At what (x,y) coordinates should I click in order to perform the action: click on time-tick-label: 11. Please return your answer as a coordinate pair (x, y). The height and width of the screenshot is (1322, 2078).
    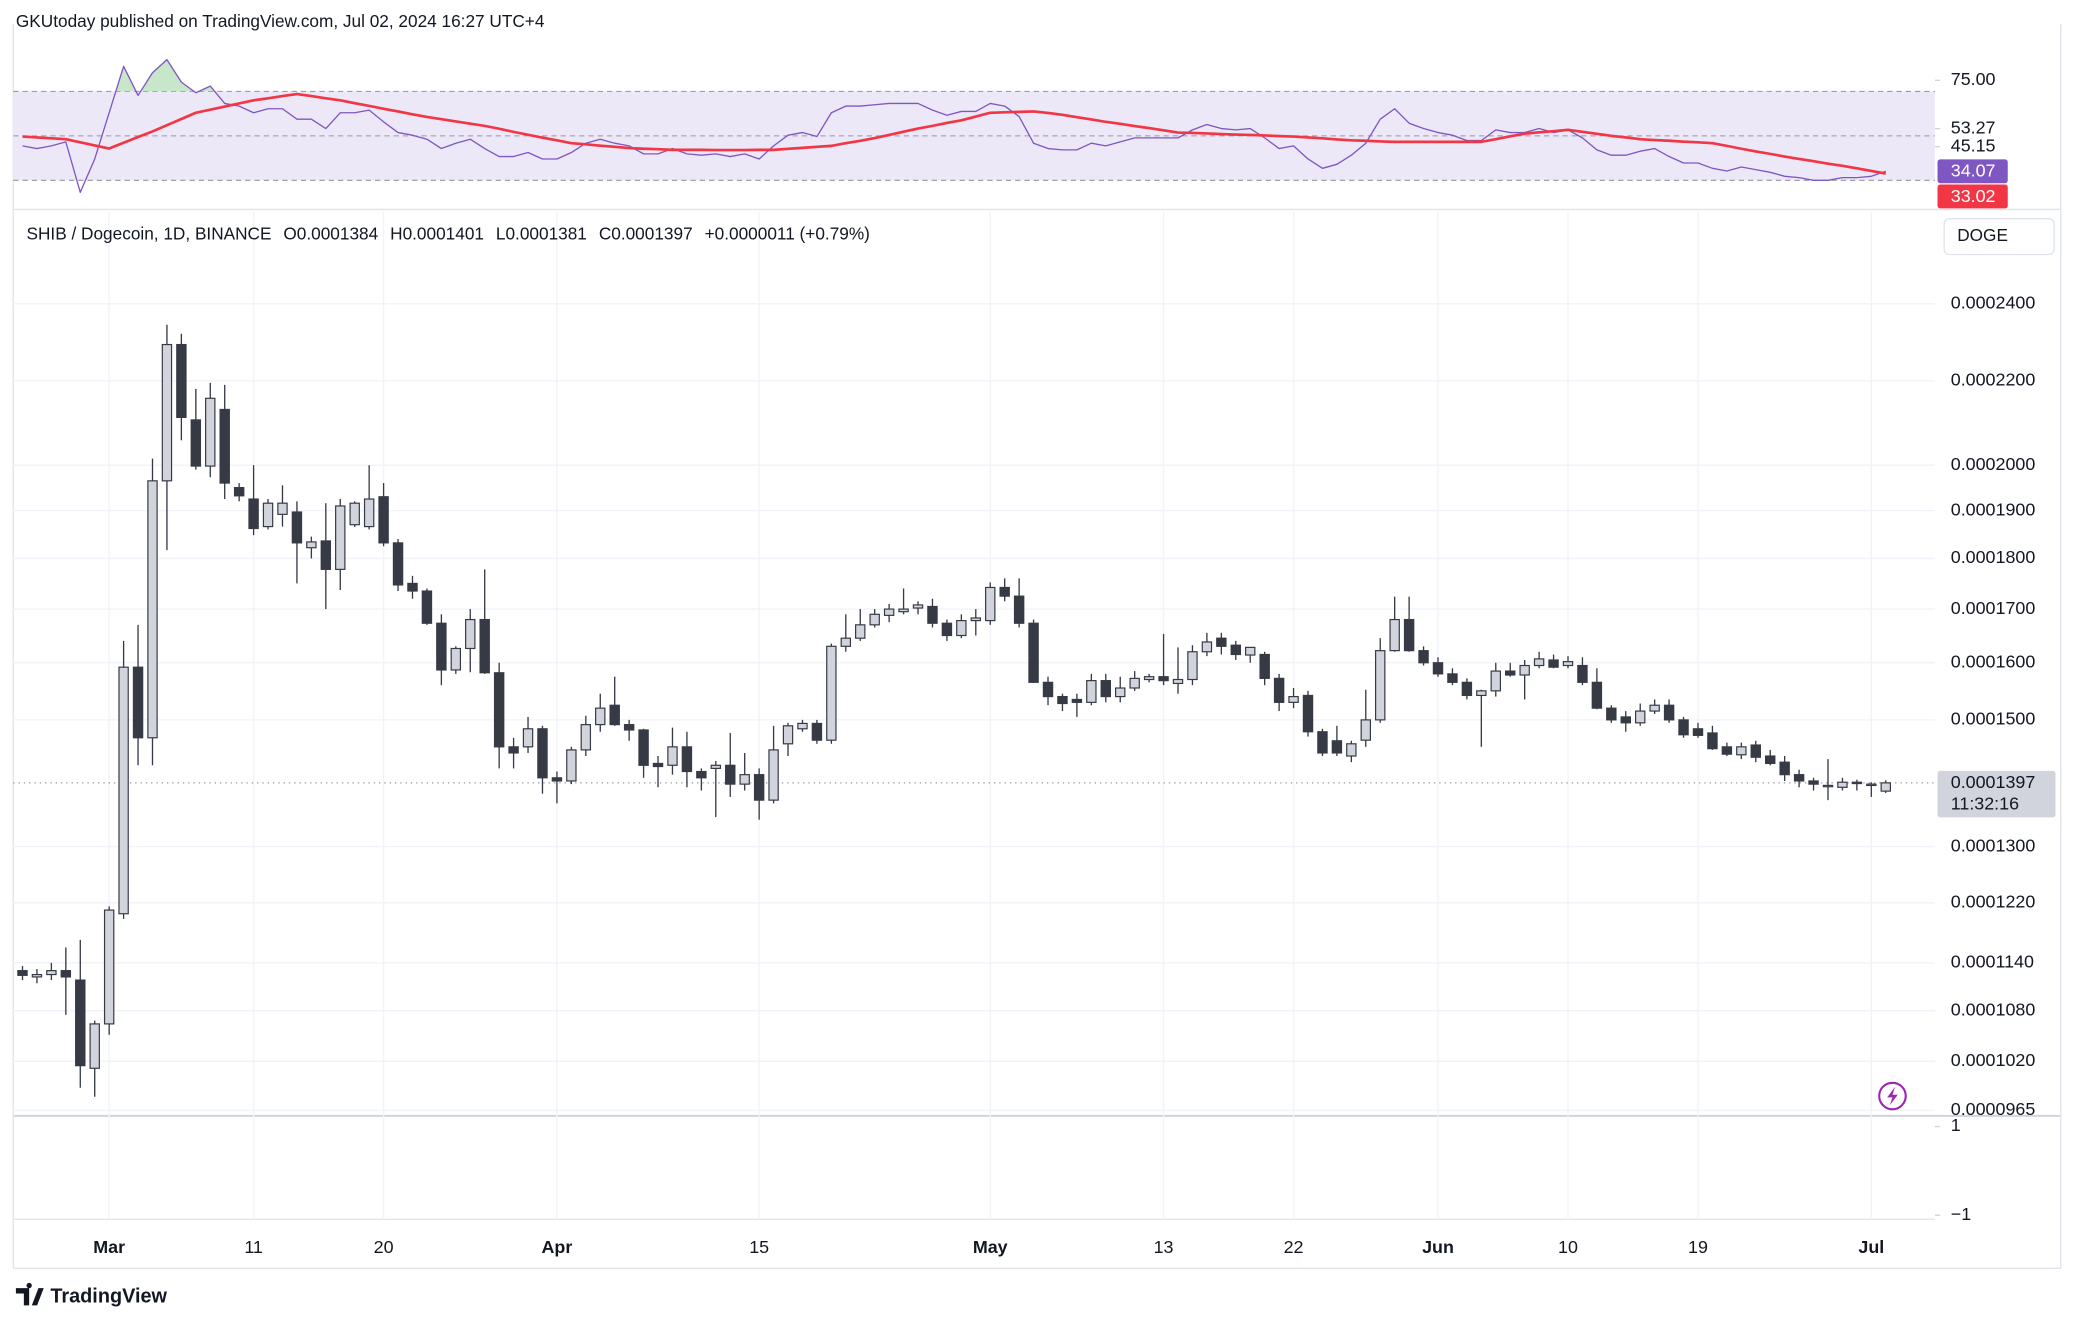
    Looking at the image, I should click on (253, 1247).